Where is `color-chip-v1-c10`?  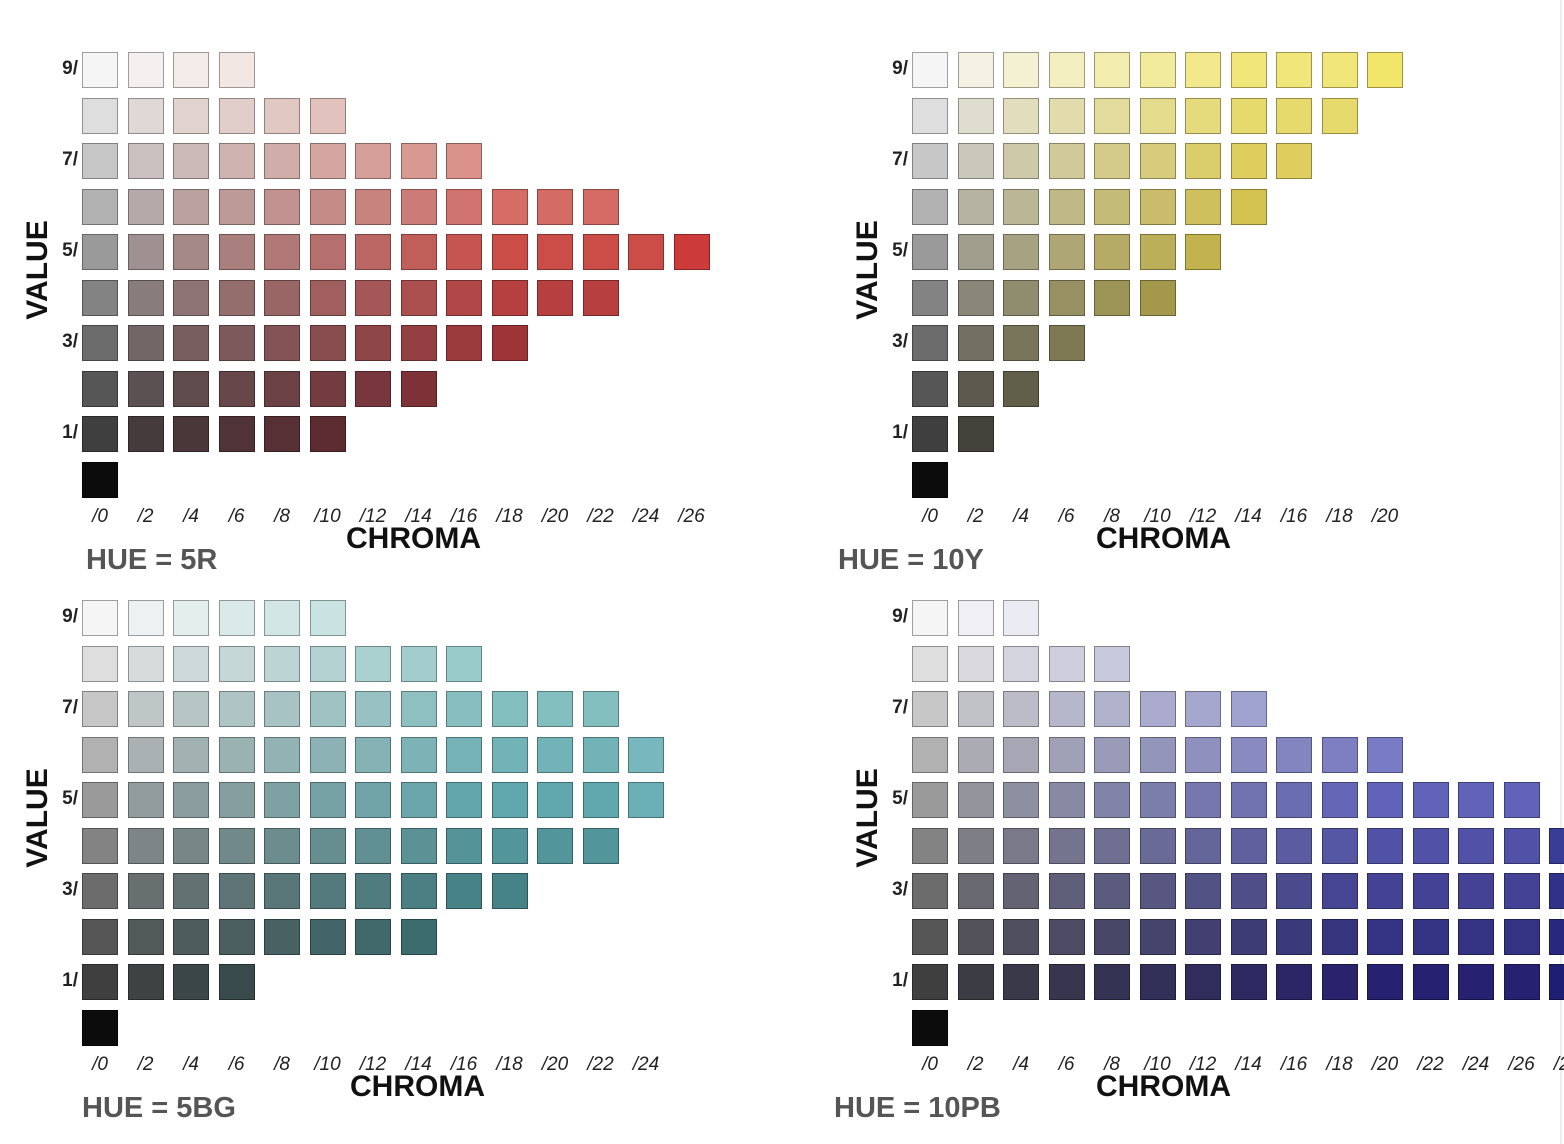 color-chip-v1-c10 is located at coordinates (1157, 982).